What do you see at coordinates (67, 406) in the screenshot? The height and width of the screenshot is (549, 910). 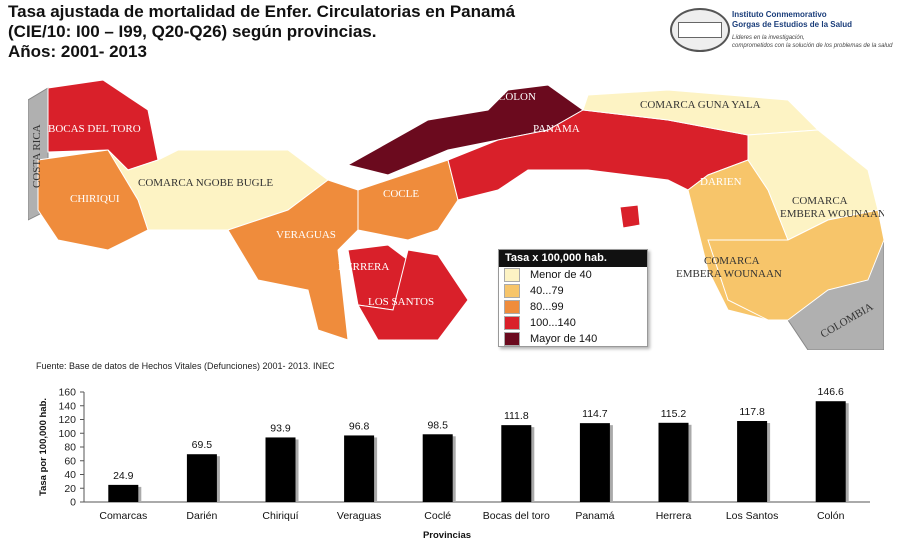 I see `y-tick-label: 140` at bounding box center [67, 406].